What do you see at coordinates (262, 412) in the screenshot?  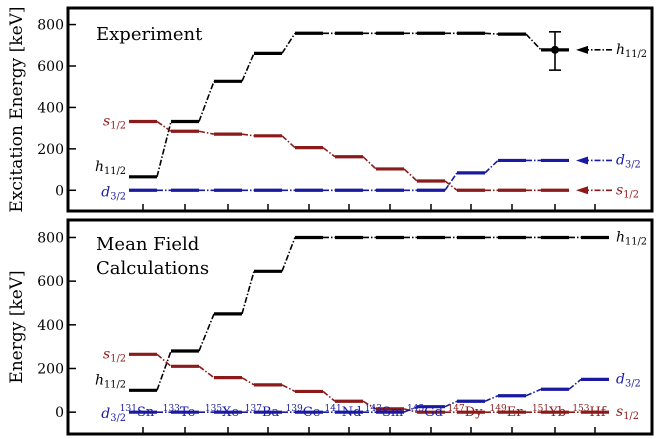 I see `x-tick-label: 137Ba` at bounding box center [262, 412].